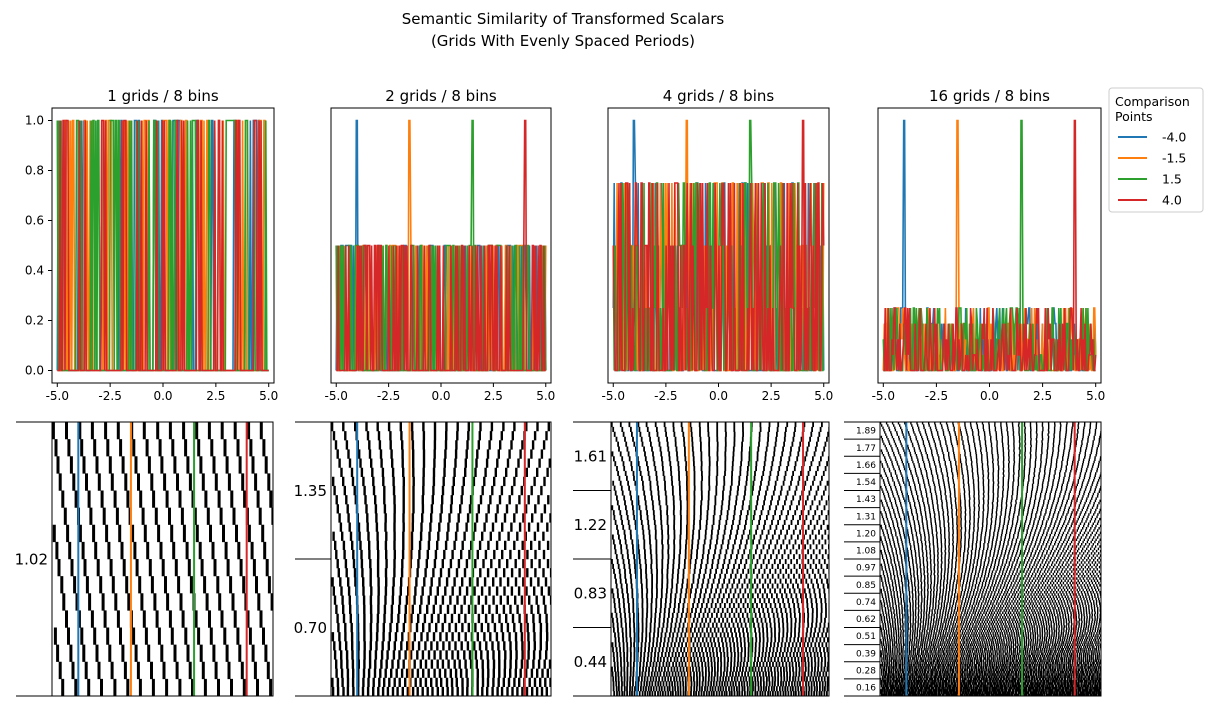 The image size is (1218, 711). I want to click on y-tick-label: 1.35, so click(310, 491).